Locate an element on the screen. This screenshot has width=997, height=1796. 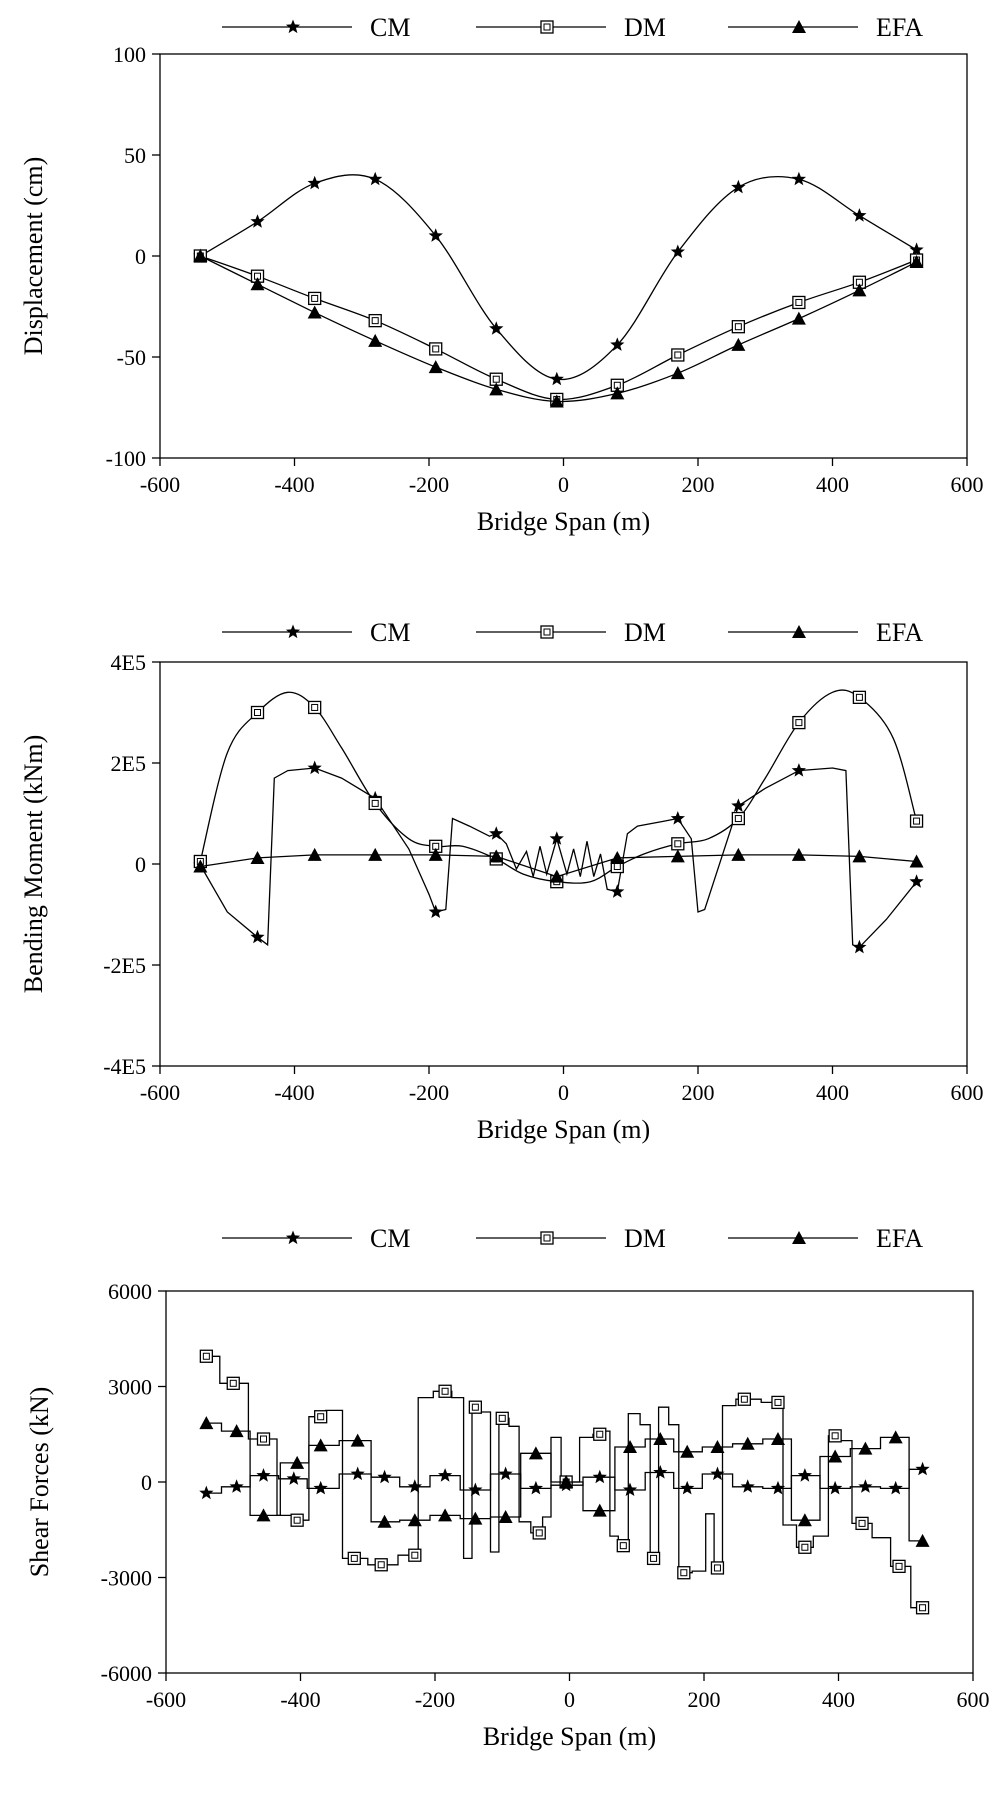
legend-marker-cm is located at coordinates (293, 1237).